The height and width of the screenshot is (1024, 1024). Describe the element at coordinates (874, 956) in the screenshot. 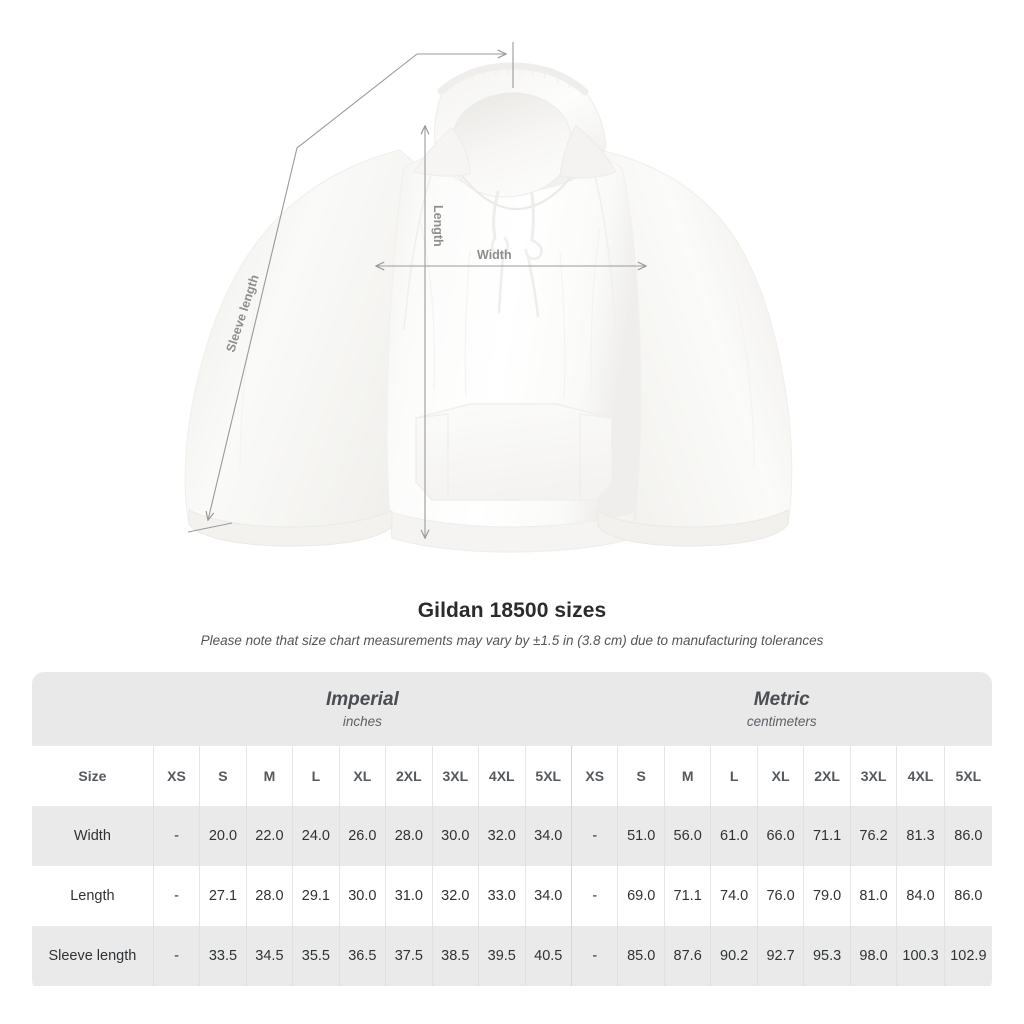

I see `cell-sleeve-metric-3xl: 98.0` at that location.